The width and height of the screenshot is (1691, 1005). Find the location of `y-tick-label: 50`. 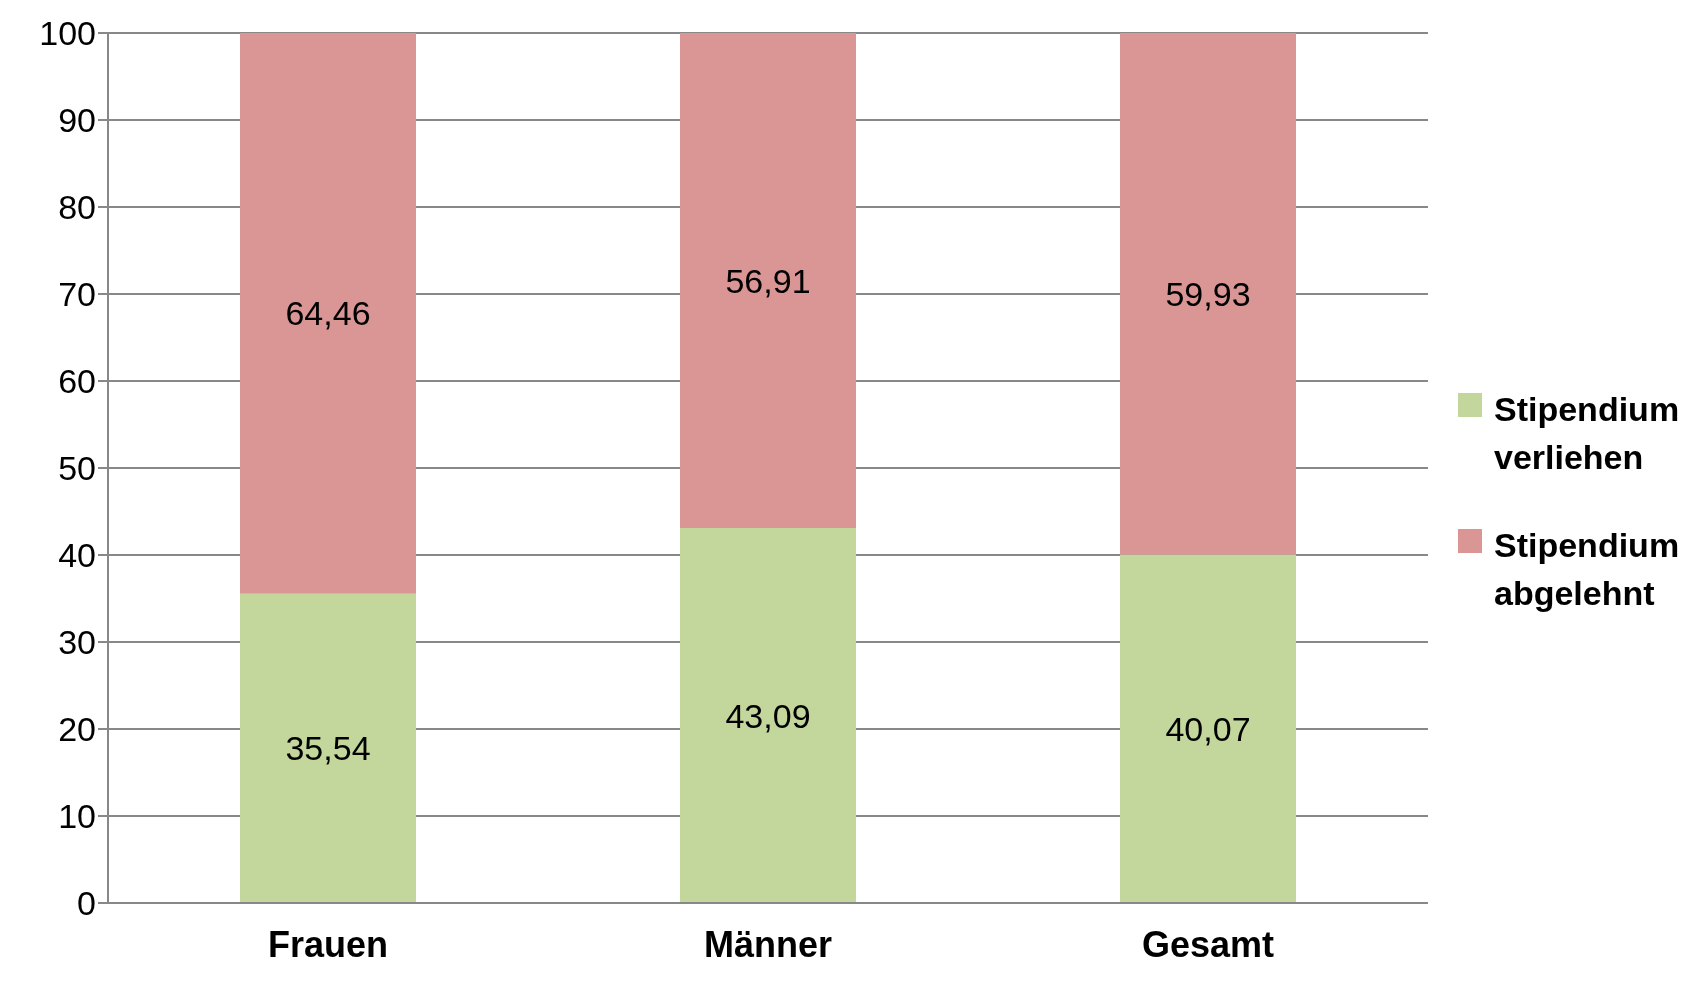

y-tick-label: 50 is located at coordinates (77, 468).